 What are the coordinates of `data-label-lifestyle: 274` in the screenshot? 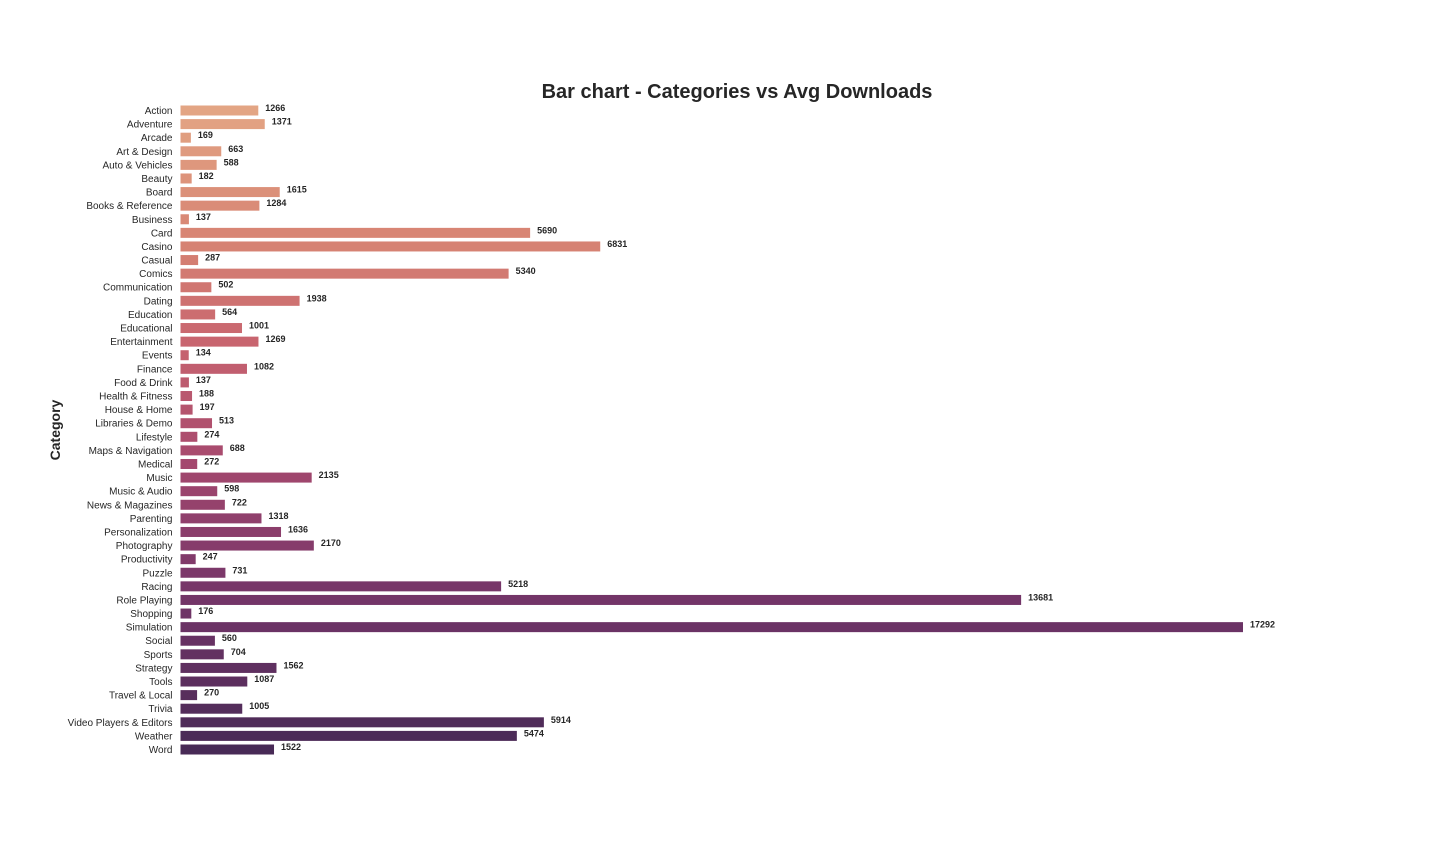 It's located at (211, 434).